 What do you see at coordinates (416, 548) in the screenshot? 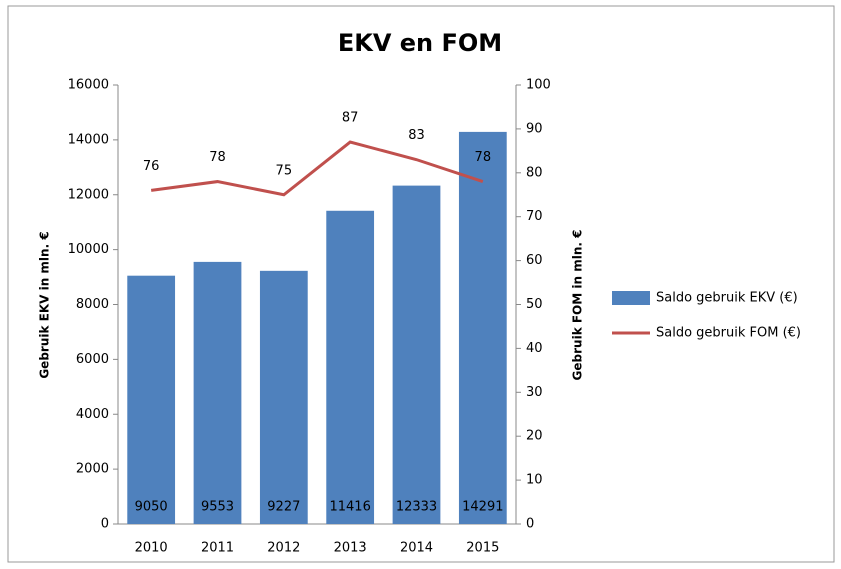
I see `x-tick-label: 2014` at bounding box center [416, 548].